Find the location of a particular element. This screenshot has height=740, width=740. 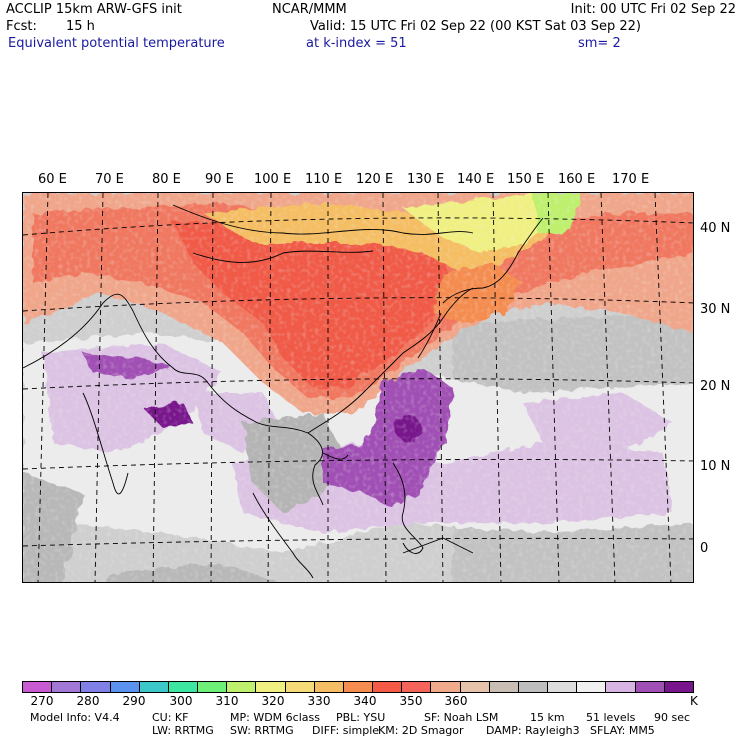

footer-info-item: SW: RRTMG is located at coordinates (262, 730).